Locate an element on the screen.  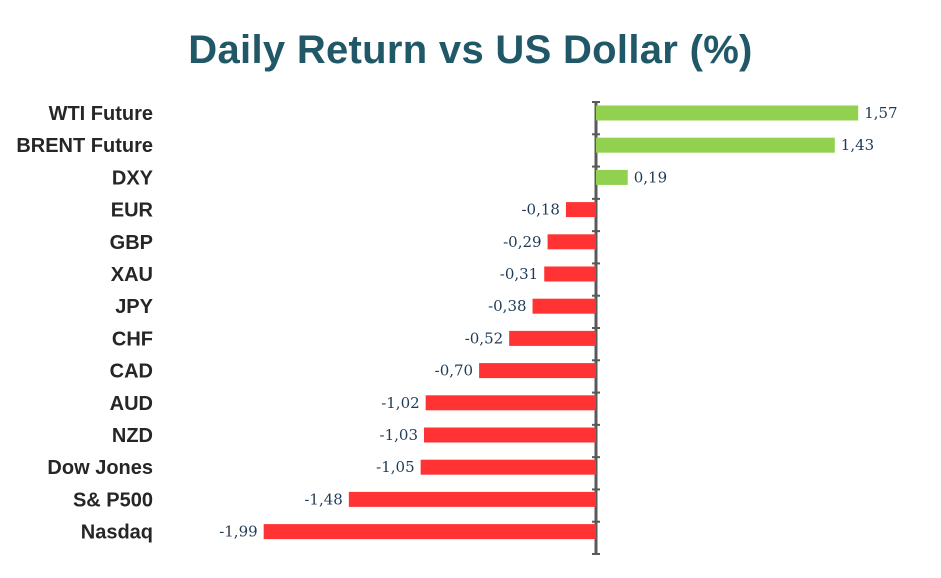
category-label: NZD is located at coordinates (132, 436).